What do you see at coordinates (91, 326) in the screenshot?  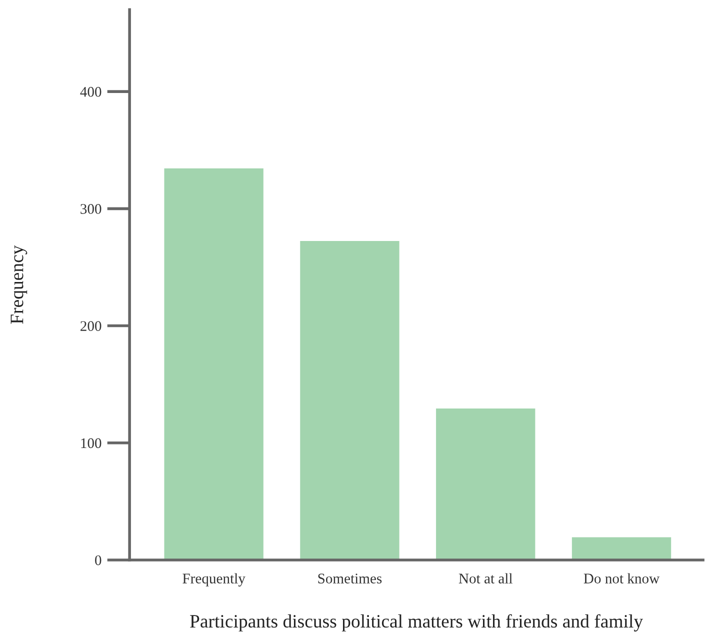 I see `y-tick-label: 200` at bounding box center [91, 326].